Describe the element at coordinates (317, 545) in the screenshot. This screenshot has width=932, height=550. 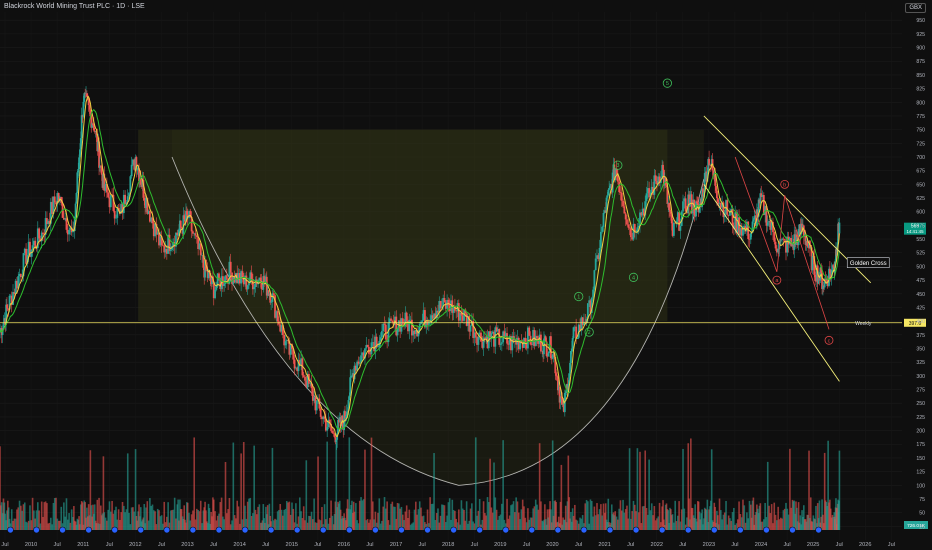
I see `x-tick-label: Jul` at that location.